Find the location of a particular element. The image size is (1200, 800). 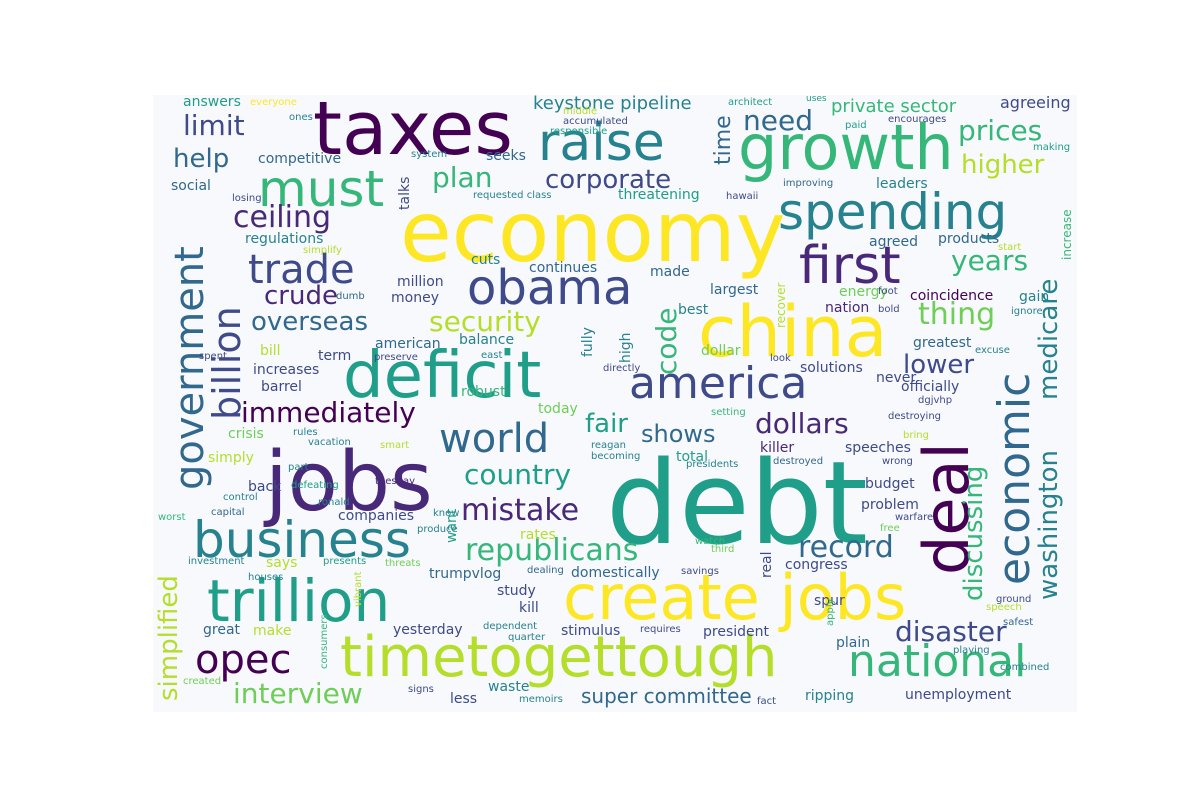

word-architect: architect is located at coordinates (750, 102).